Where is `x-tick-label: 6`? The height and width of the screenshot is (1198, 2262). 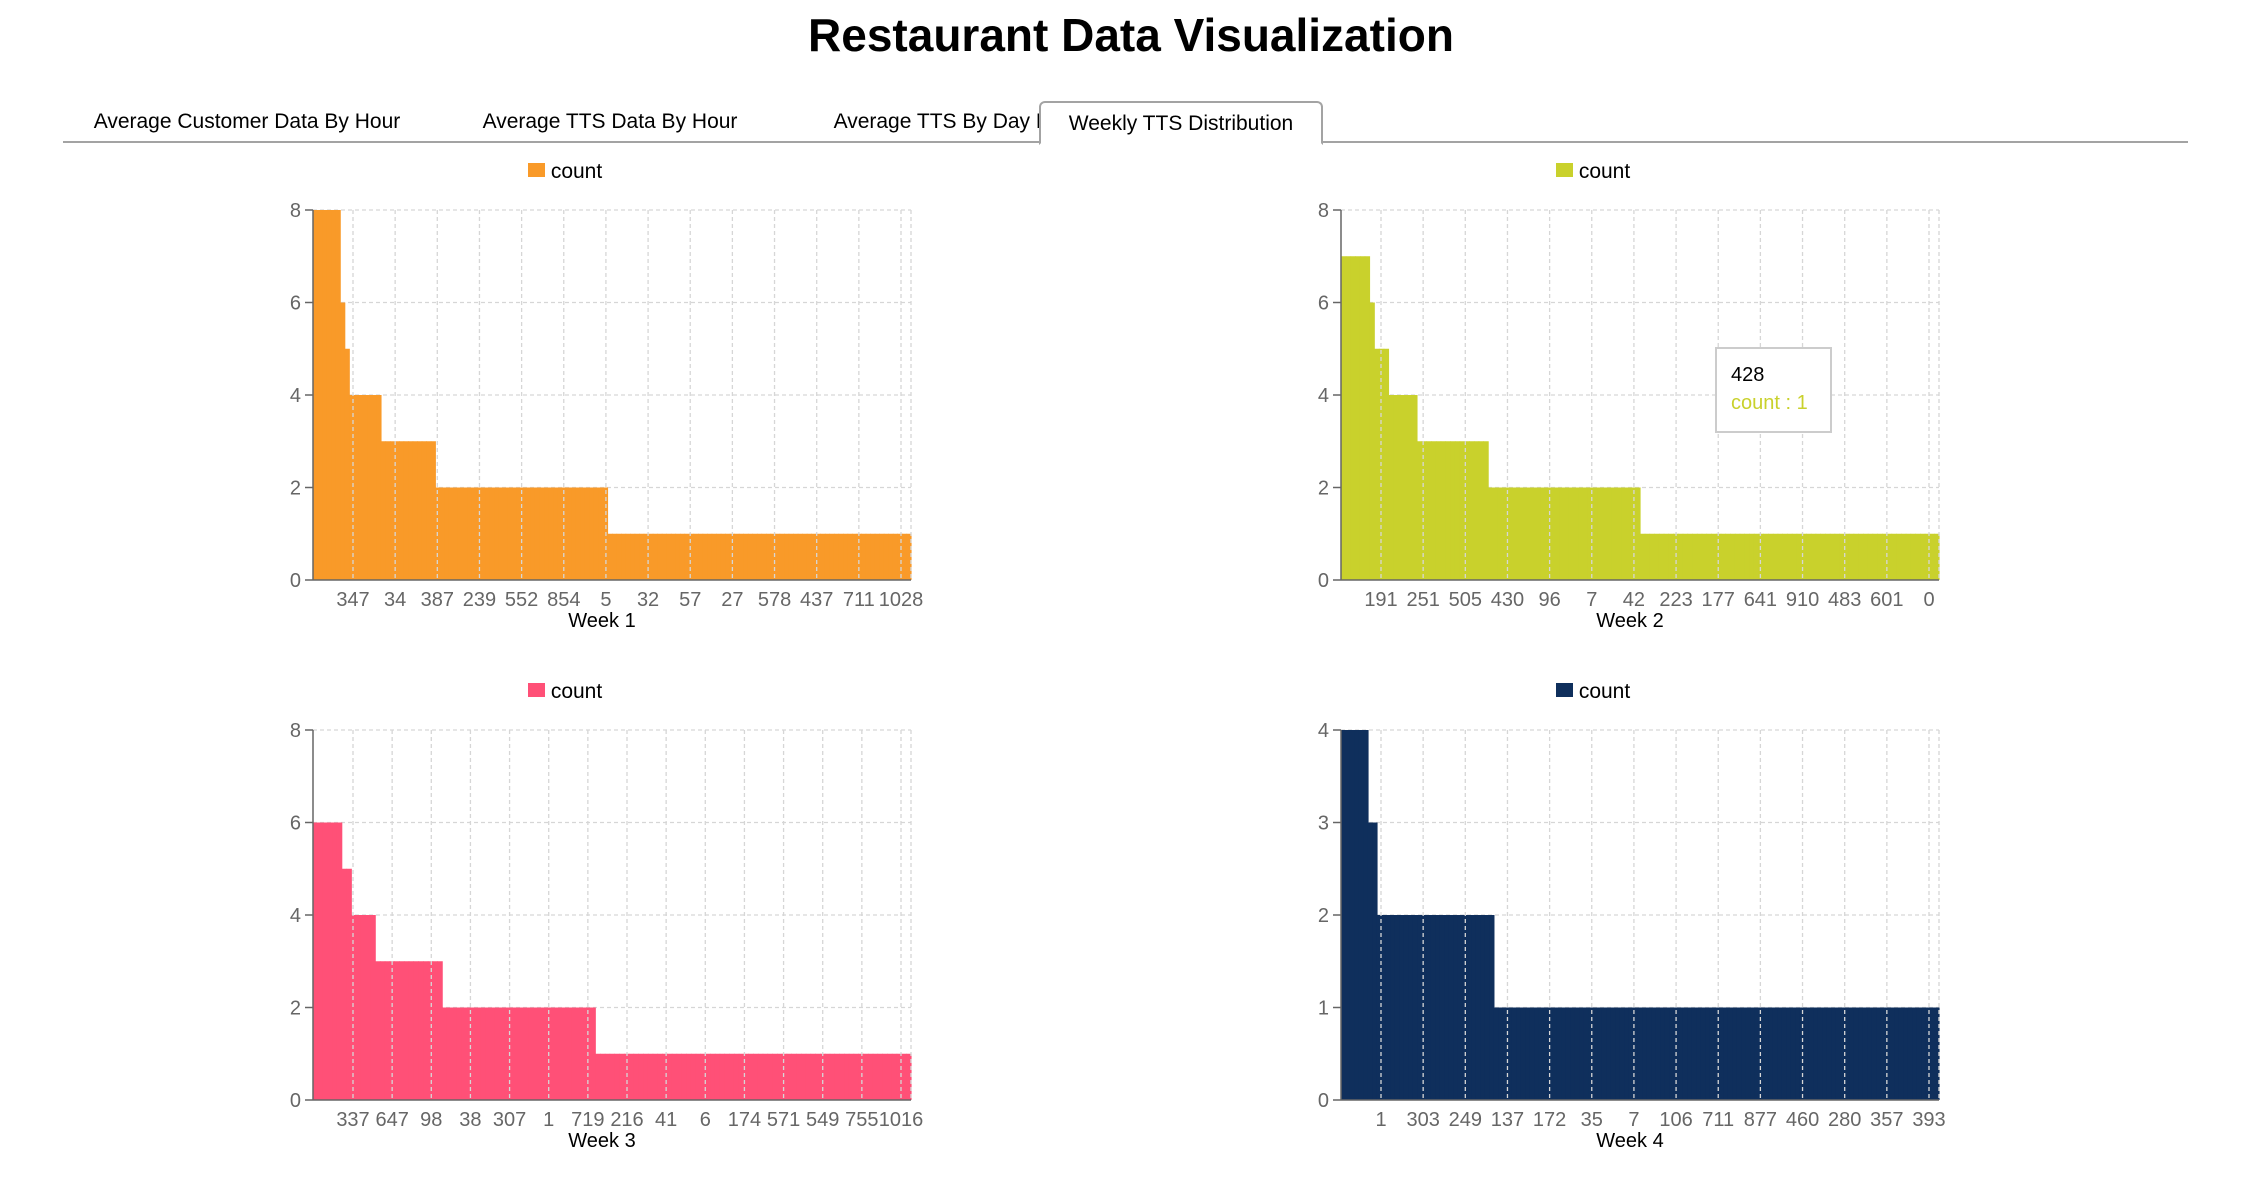
x-tick-label: 6 is located at coordinates (705, 1120).